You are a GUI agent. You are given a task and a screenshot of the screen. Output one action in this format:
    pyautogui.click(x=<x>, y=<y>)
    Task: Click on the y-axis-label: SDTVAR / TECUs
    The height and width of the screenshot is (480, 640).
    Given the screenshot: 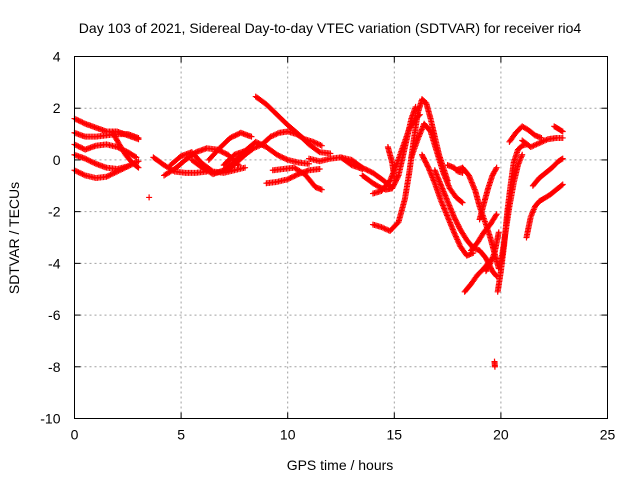 What is the action you would take?
    pyautogui.click(x=14, y=238)
    